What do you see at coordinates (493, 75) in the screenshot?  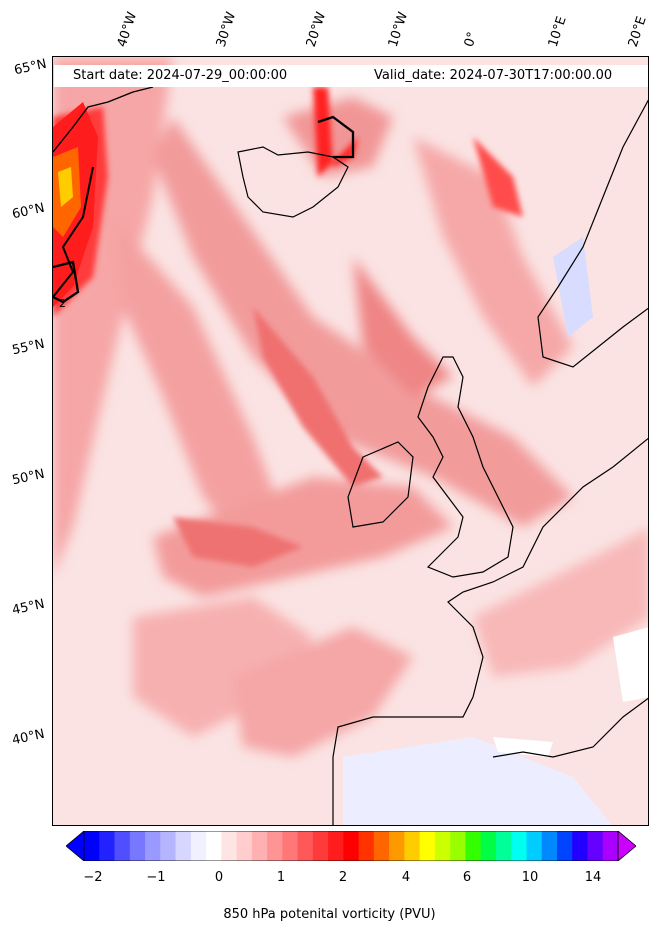 I see `valid-date-label: Valid_date: 2024-07-30T17:00:00.00` at bounding box center [493, 75].